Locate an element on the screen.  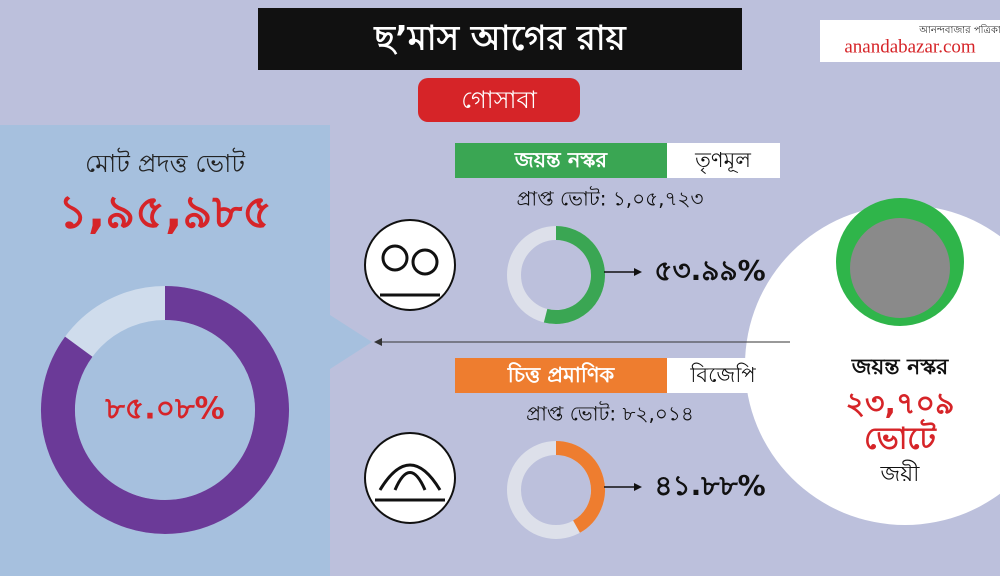
votes-label: প্রাপ্ত ভোট: ৮২,০১৪ is located at coordinates (610, 414).